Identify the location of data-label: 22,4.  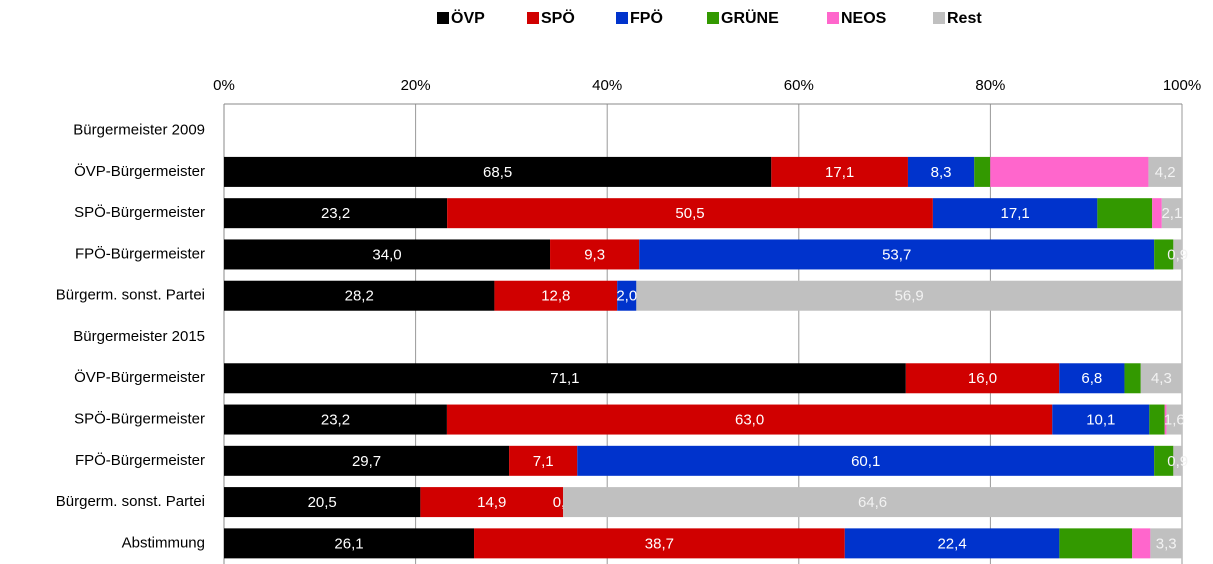
(951, 543).